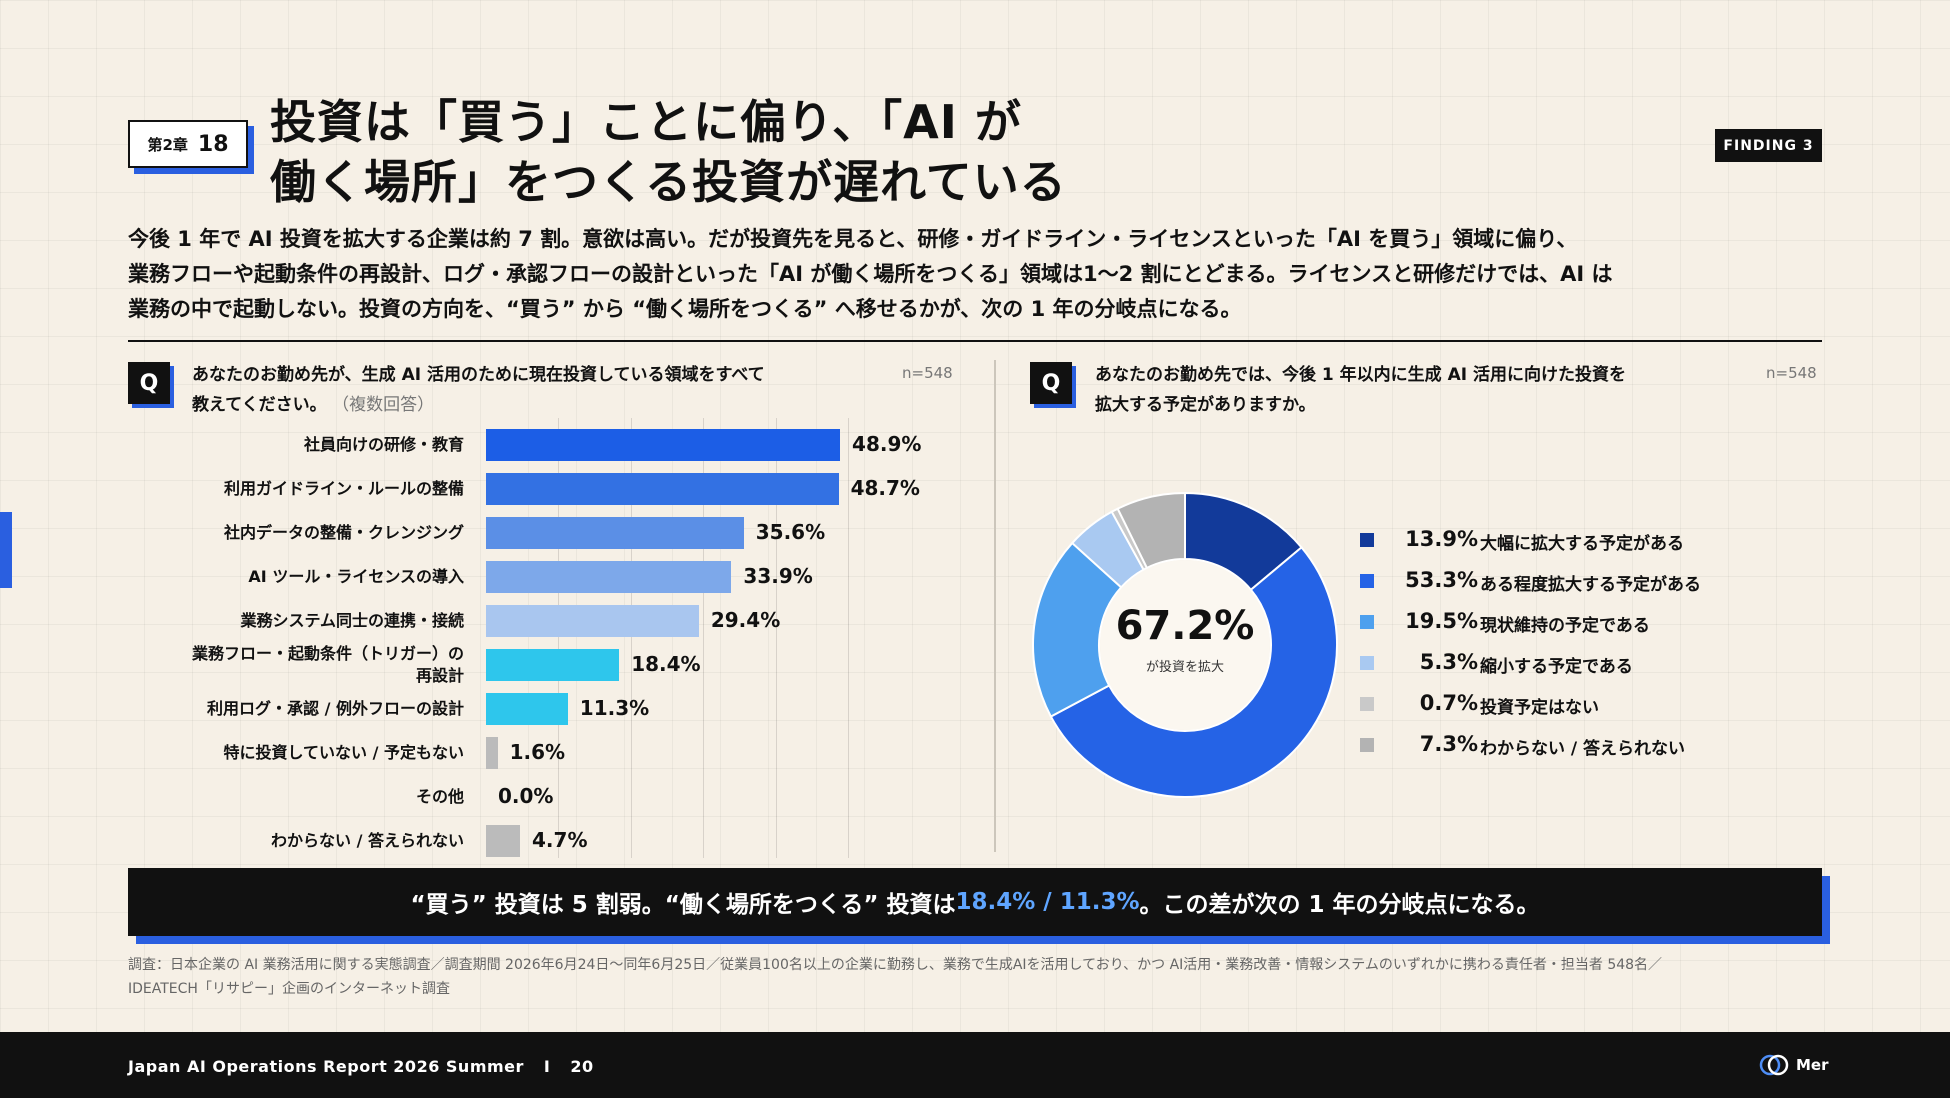 Image resolution: width=1950 pixels, height=1098 pixels. Describe the element at coordinates (614, 708) in the screenshot. I see `bar-value-label: 11.3%` at that location.